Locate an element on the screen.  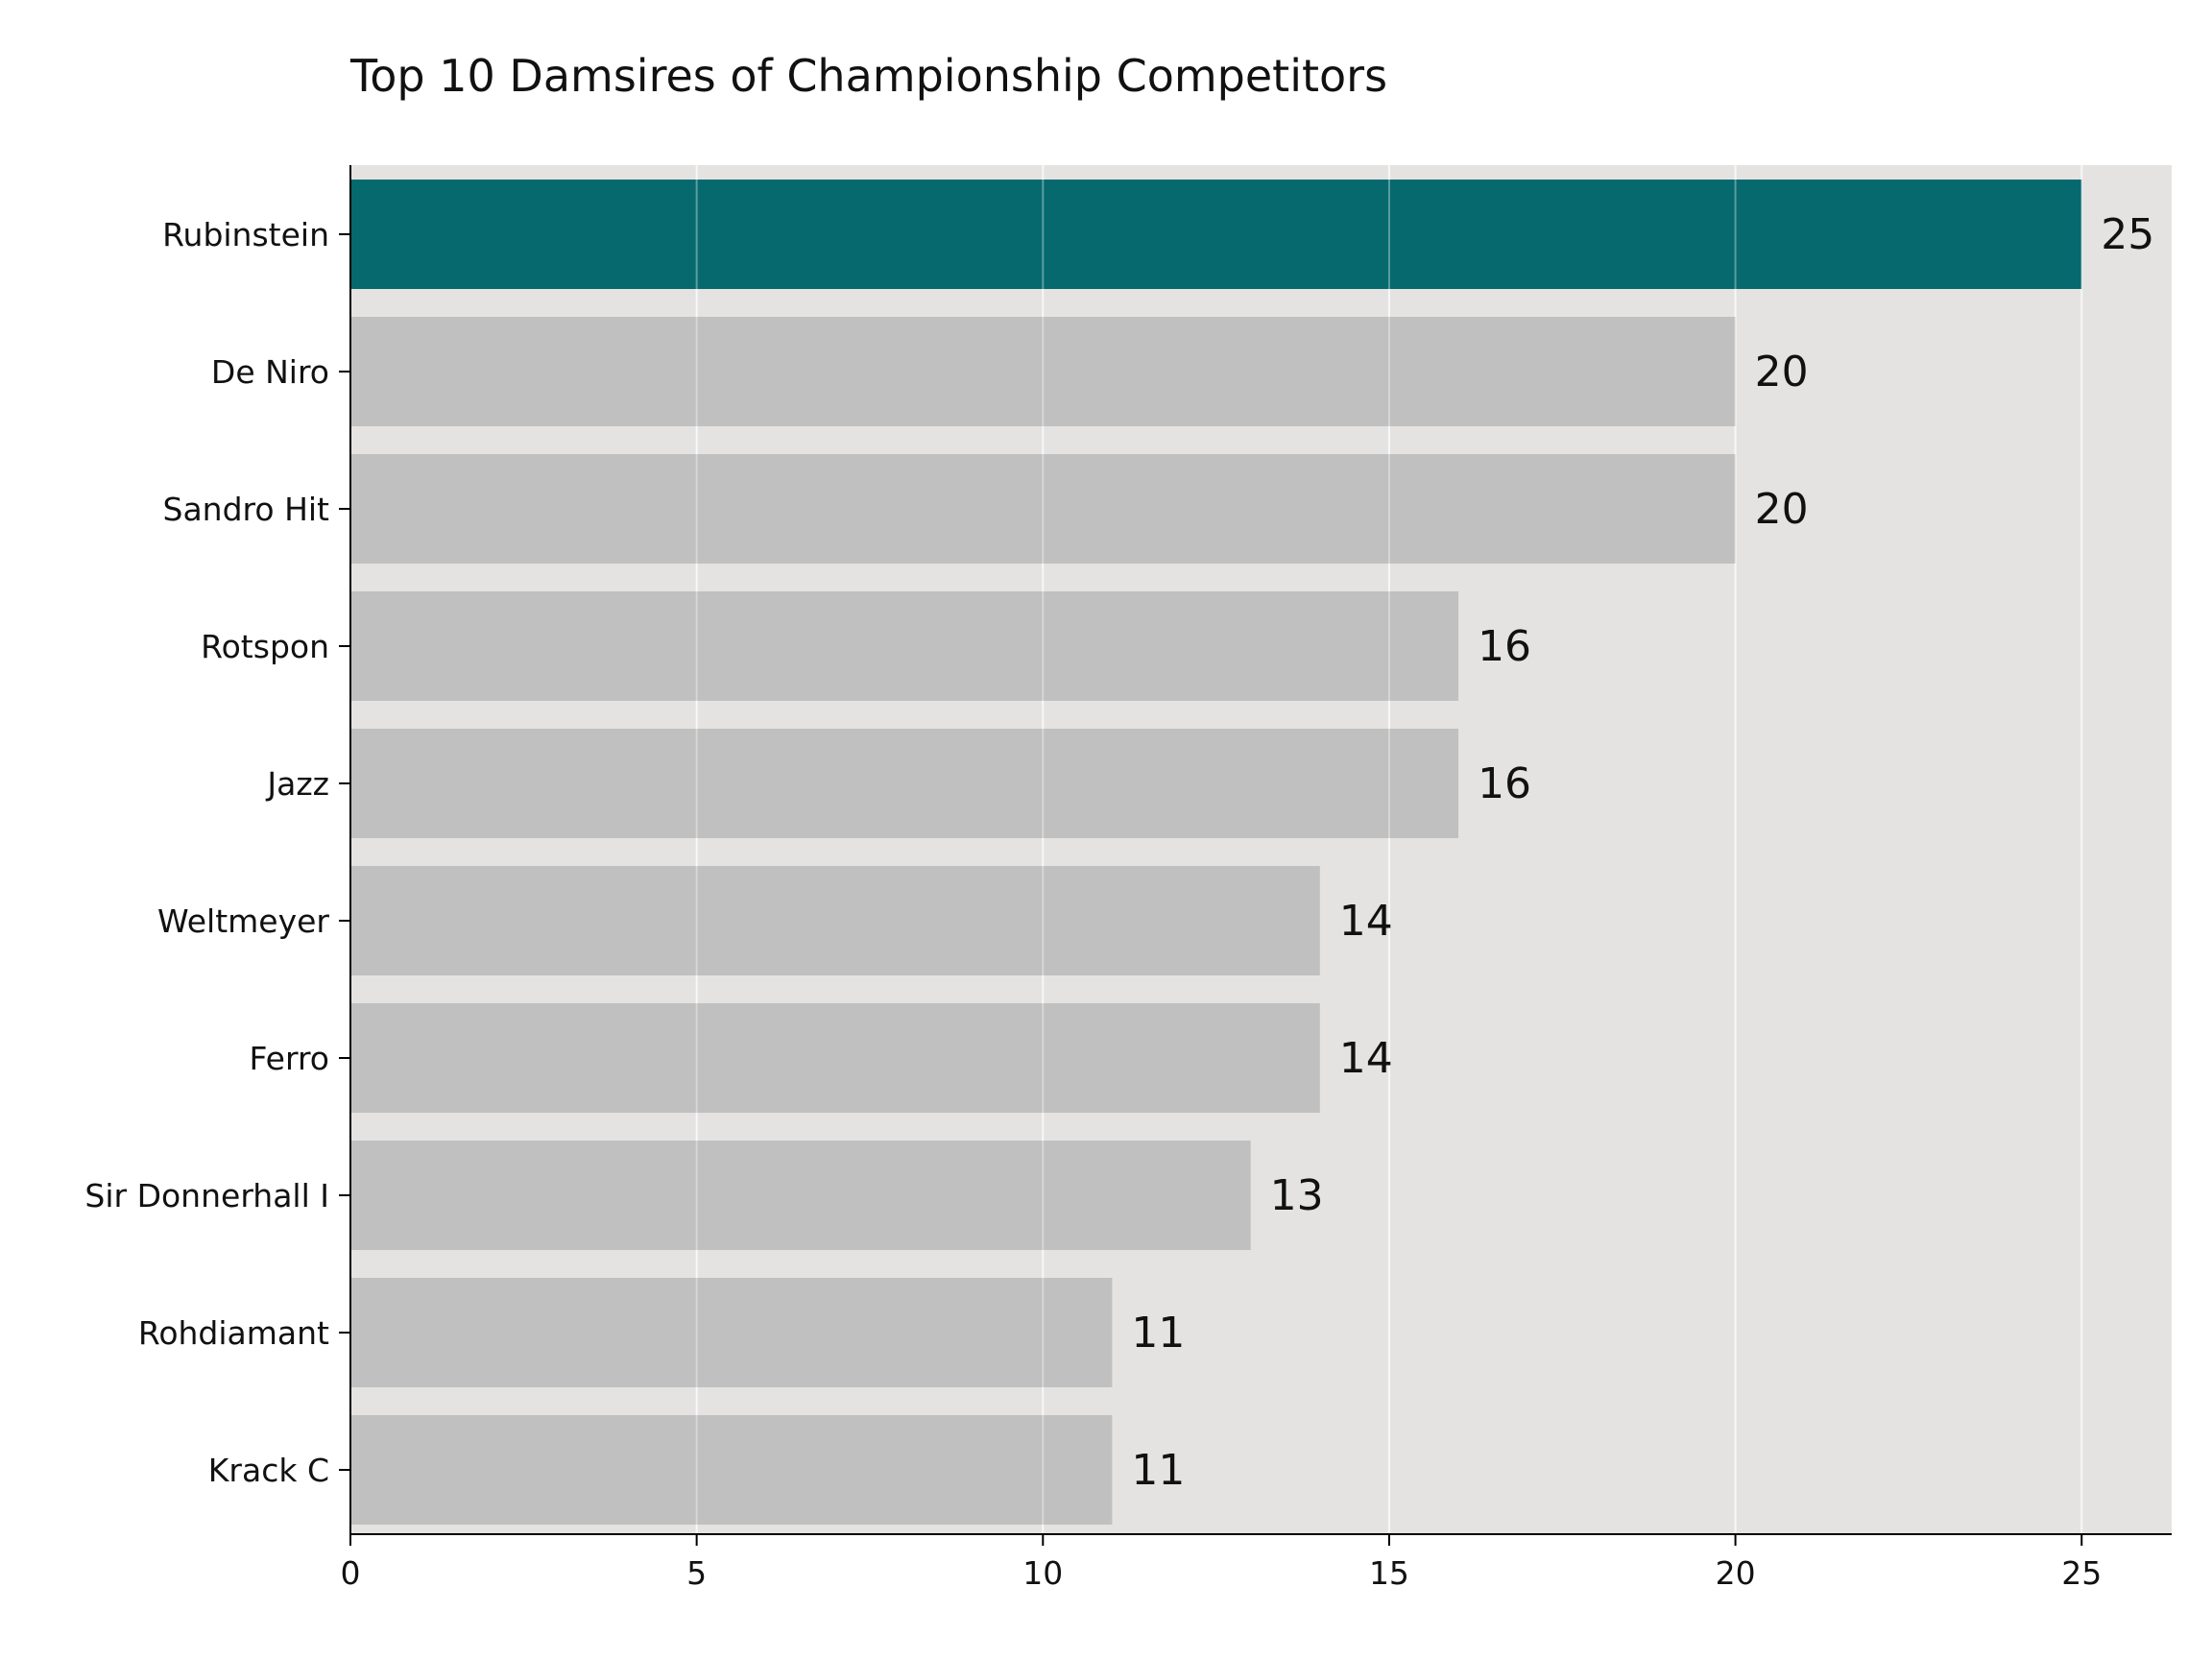
category-label: Krack C is located at coordinates (269, 1471).